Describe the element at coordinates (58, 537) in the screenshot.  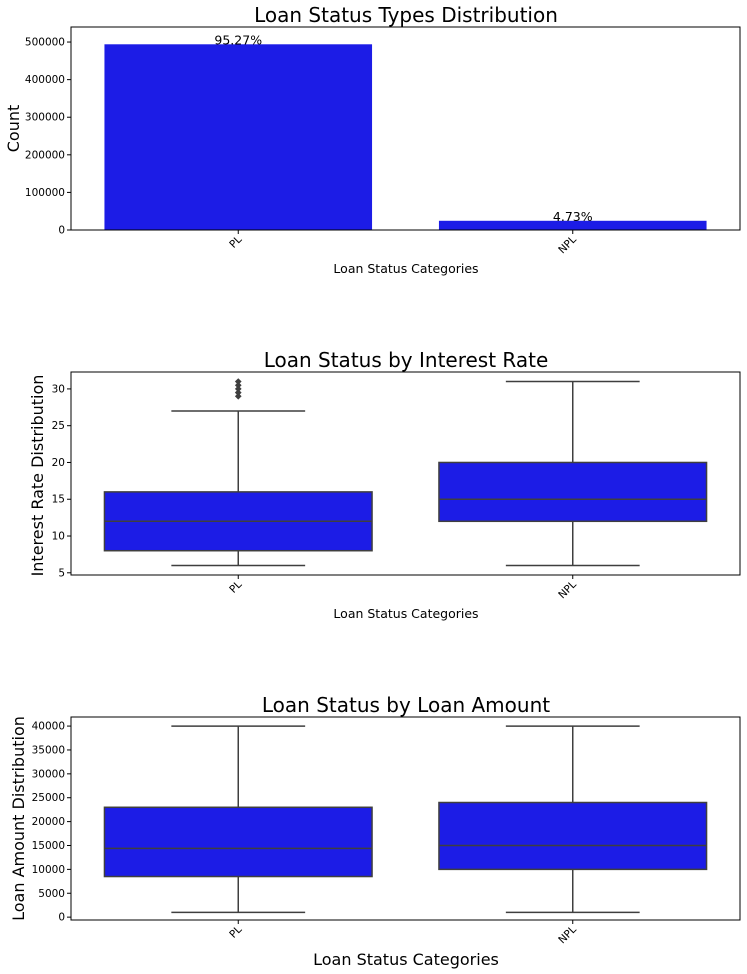
I see `y-tick-label: 10` at that location.